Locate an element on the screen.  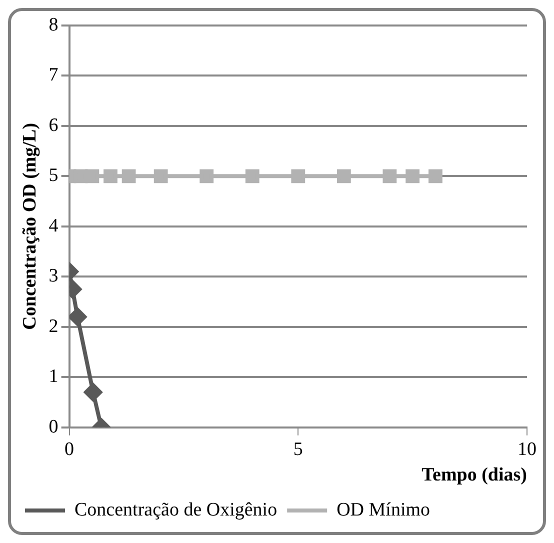
y-axis-title: Concentração OD (mg/L) is located at coordinates (29, 226).